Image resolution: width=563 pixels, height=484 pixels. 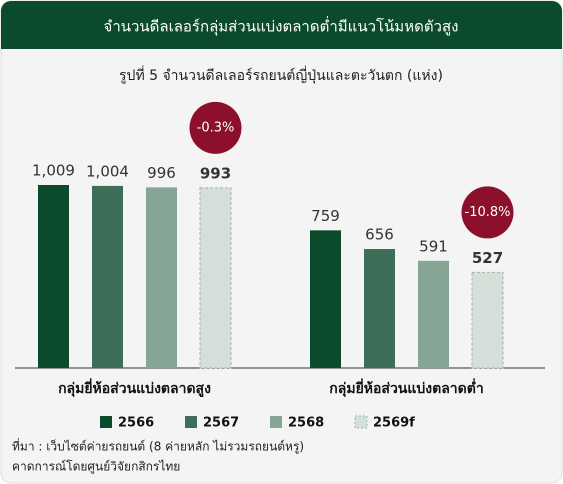 I want to click on category-label: กลุ่มยี่ห้อส่วนแบ่งตลาดสูง, so click(x=134, y=387).